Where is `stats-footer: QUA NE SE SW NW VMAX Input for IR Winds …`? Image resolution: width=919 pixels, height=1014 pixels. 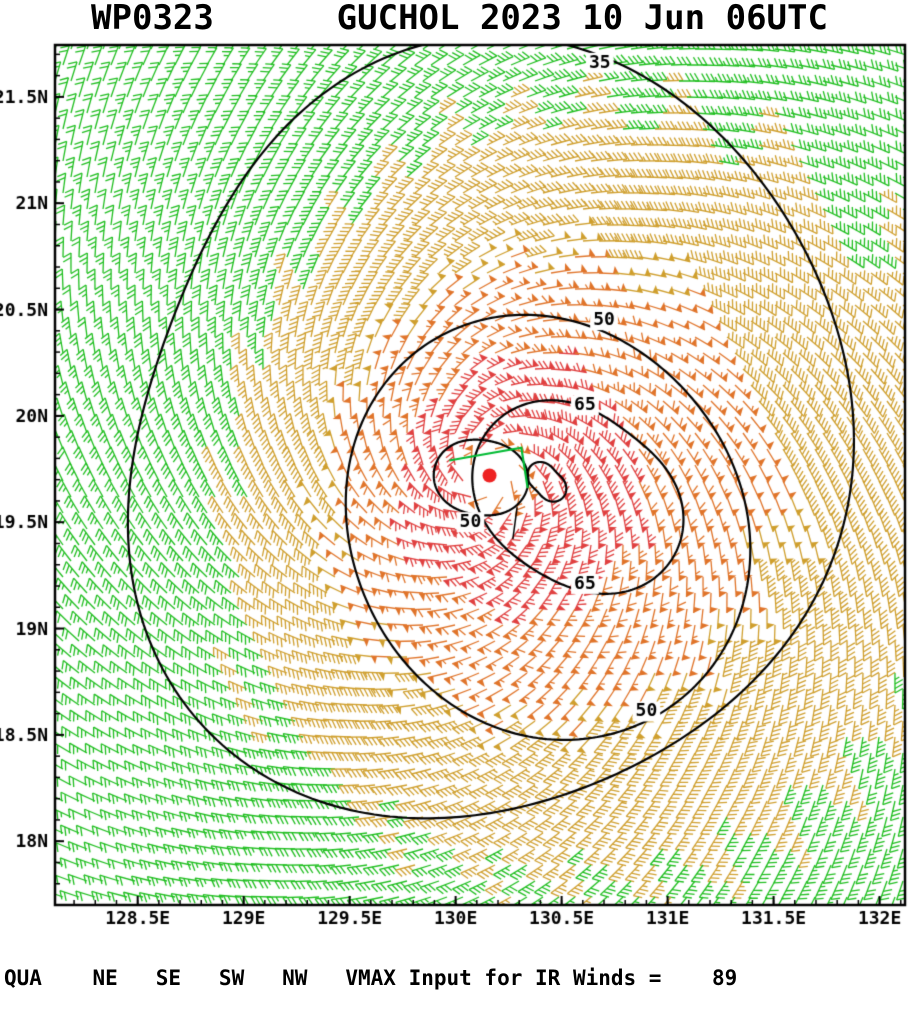
stats-footer: QUA NE SE SW NW VMAX Input for IR Winds … is located at coordinates (408, 968).